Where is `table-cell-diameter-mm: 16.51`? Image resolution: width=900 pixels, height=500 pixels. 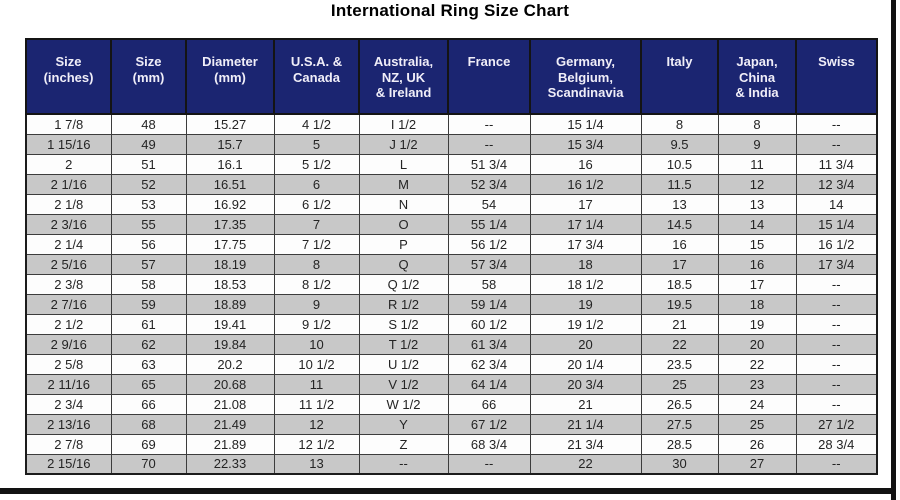 table-cell-diameter-mm: 16.51 is located at coordinates (230, 184).